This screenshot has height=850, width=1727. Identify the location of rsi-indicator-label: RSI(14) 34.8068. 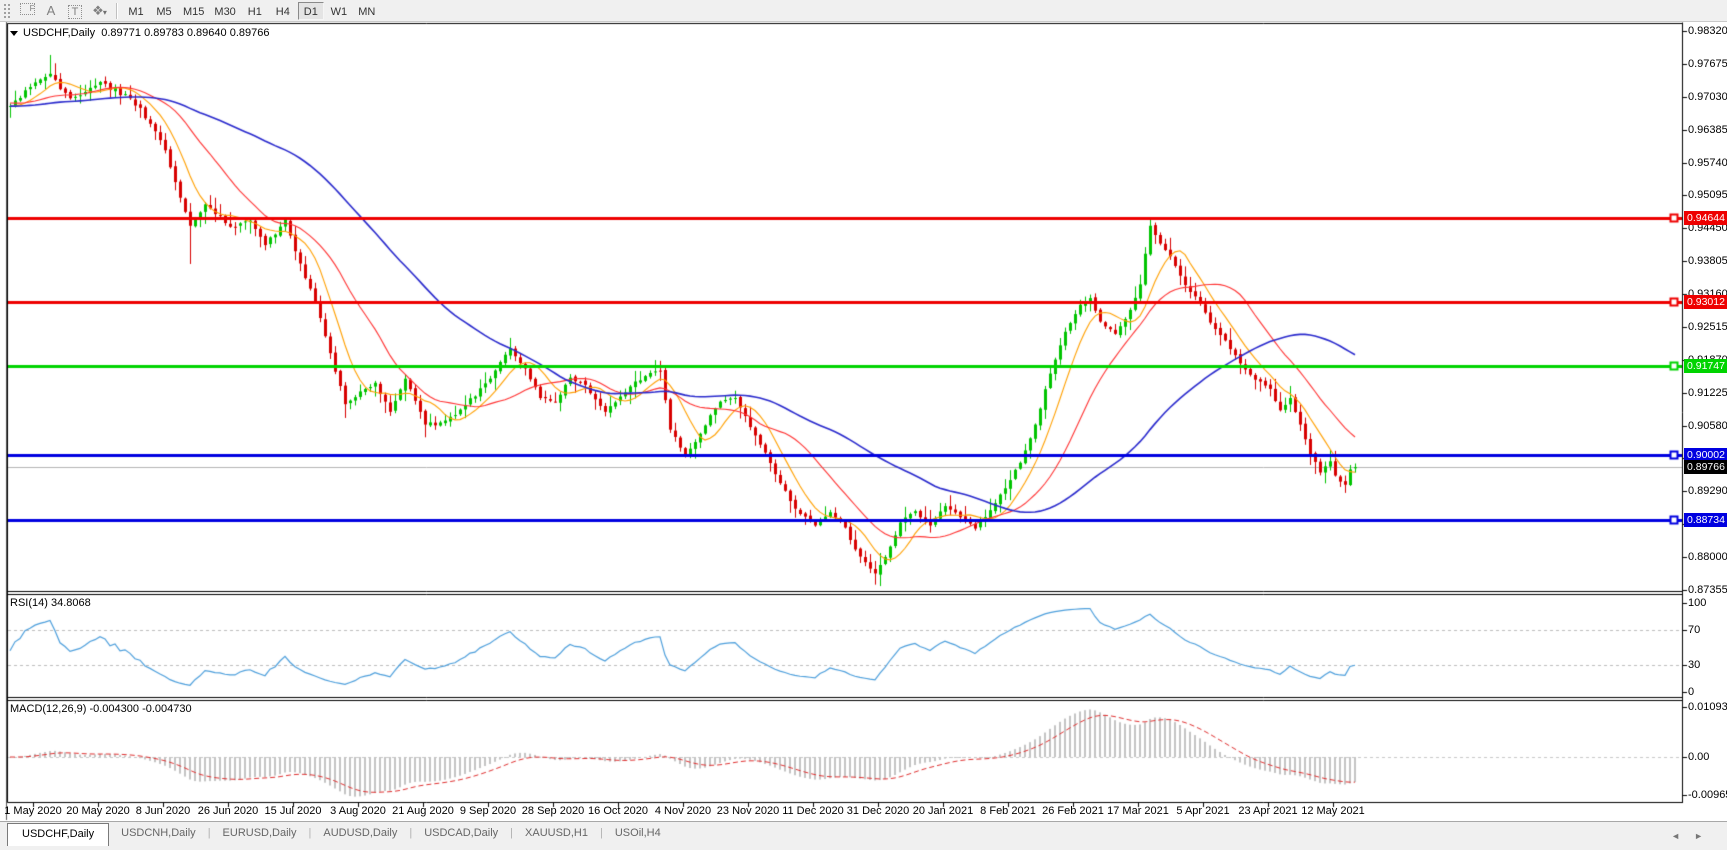
(50, 603).